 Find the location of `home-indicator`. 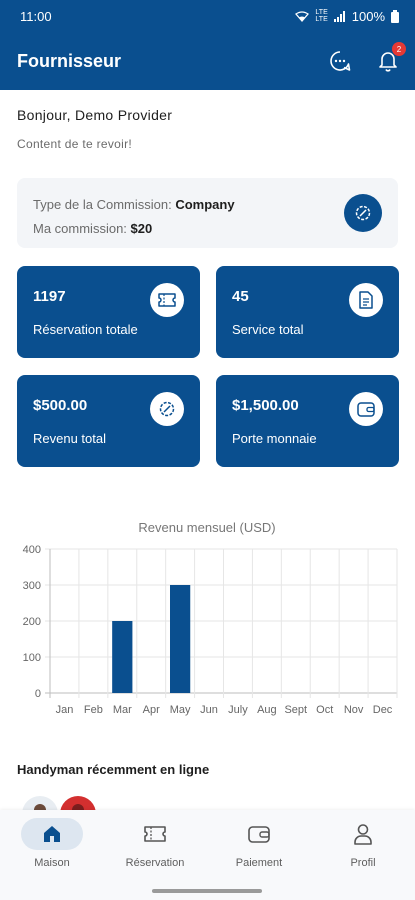

home-indicator is located at coordinates (207, 891).